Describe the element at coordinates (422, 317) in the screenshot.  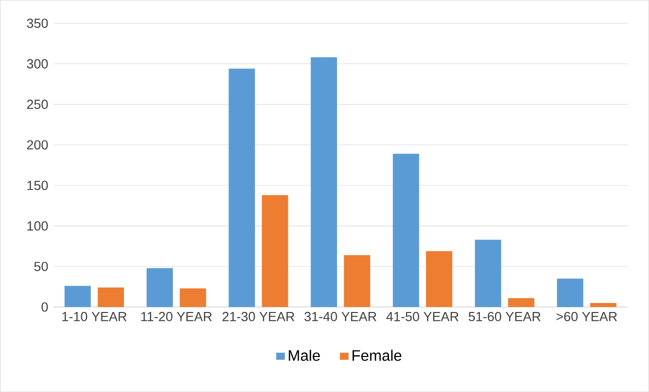
I see `x-tick-label: 41-50 YEAR` at that location.